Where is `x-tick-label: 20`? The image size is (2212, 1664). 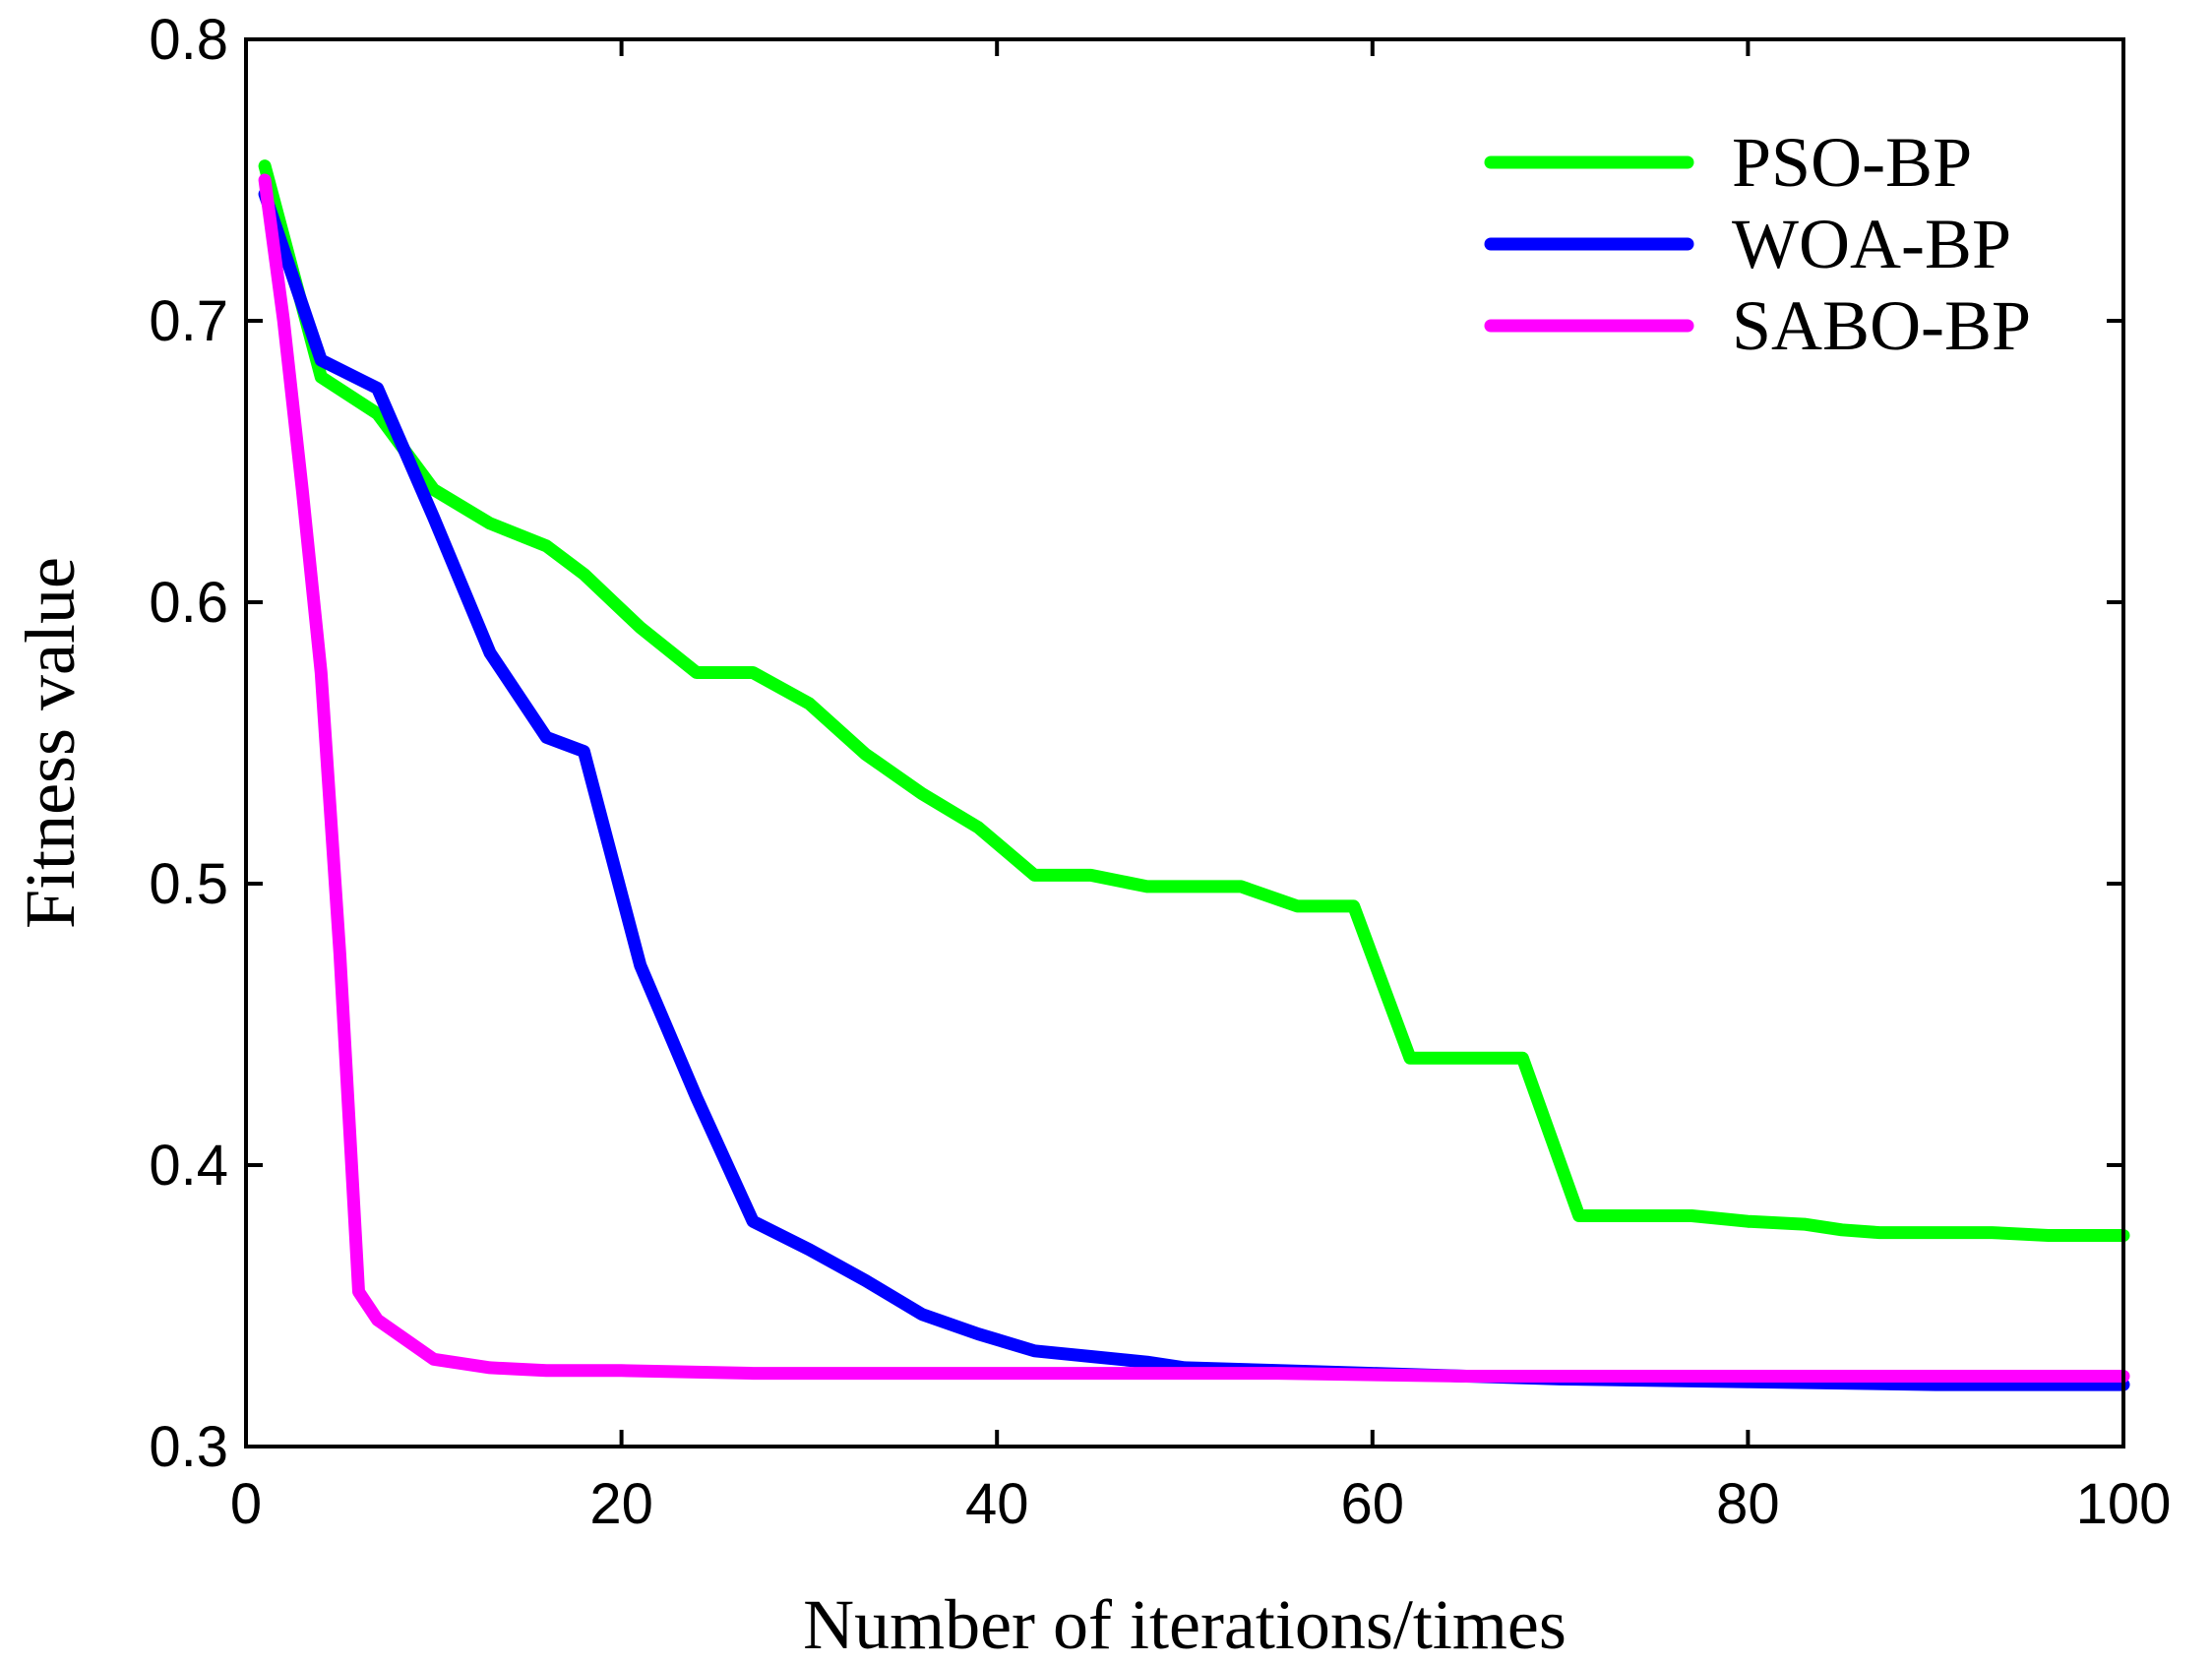 x-tick-label: 20 is located at coordinates (621, 1504).